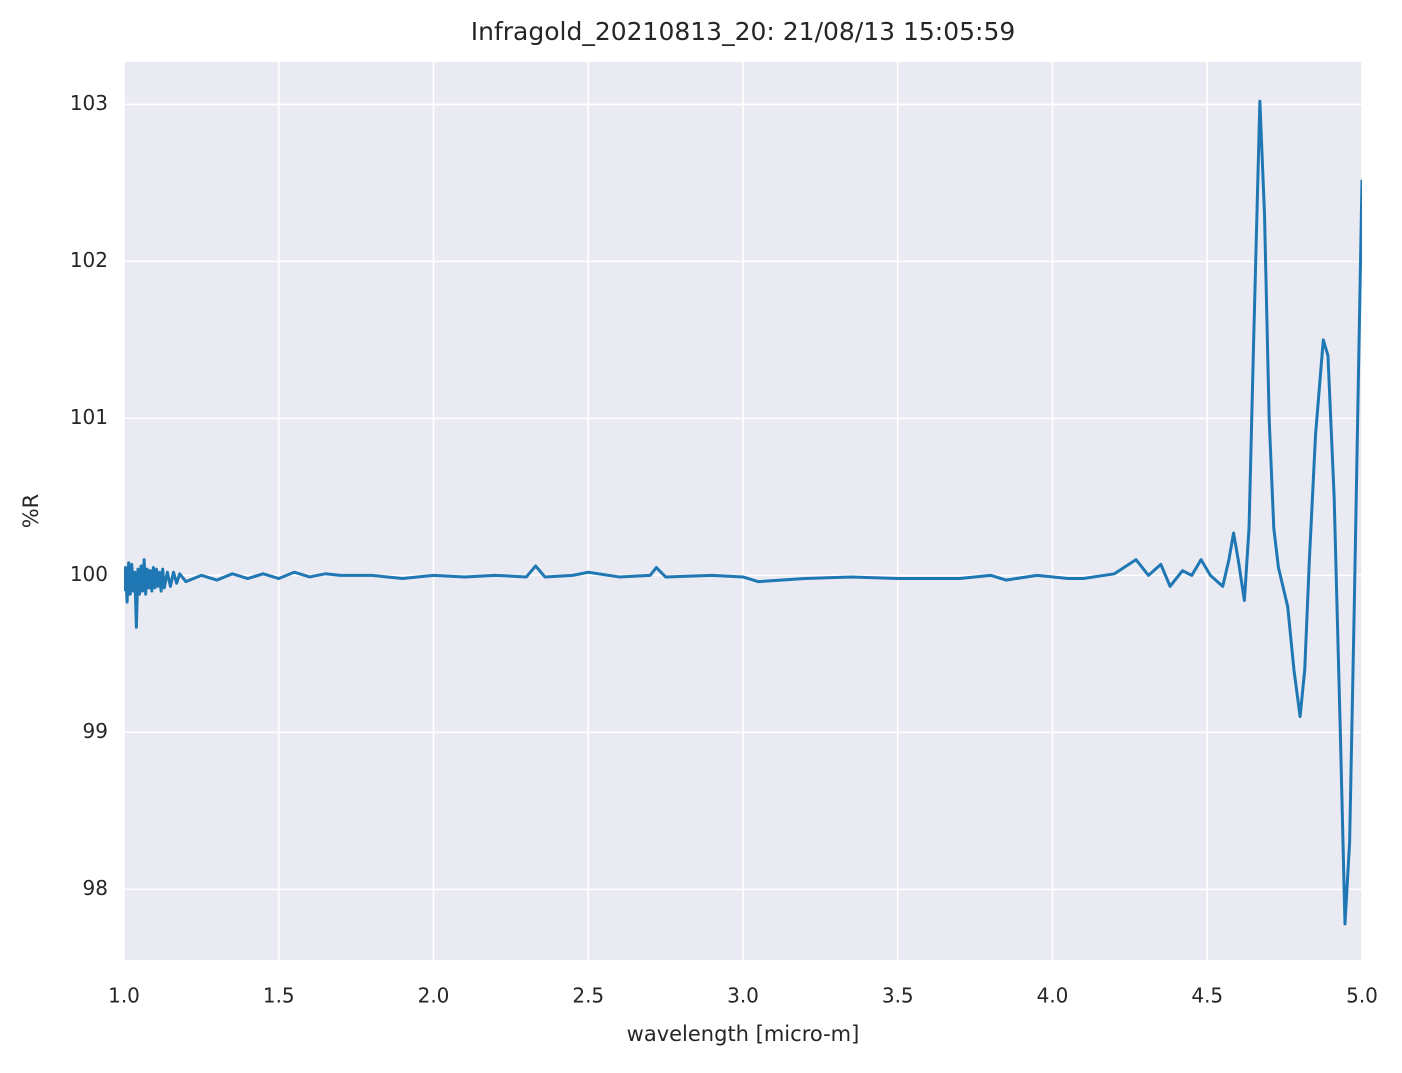  What do you see at coordinates (95, 731) in the screenshot?
I see `y-tick-label: 99` at bounding box center [95, 731].